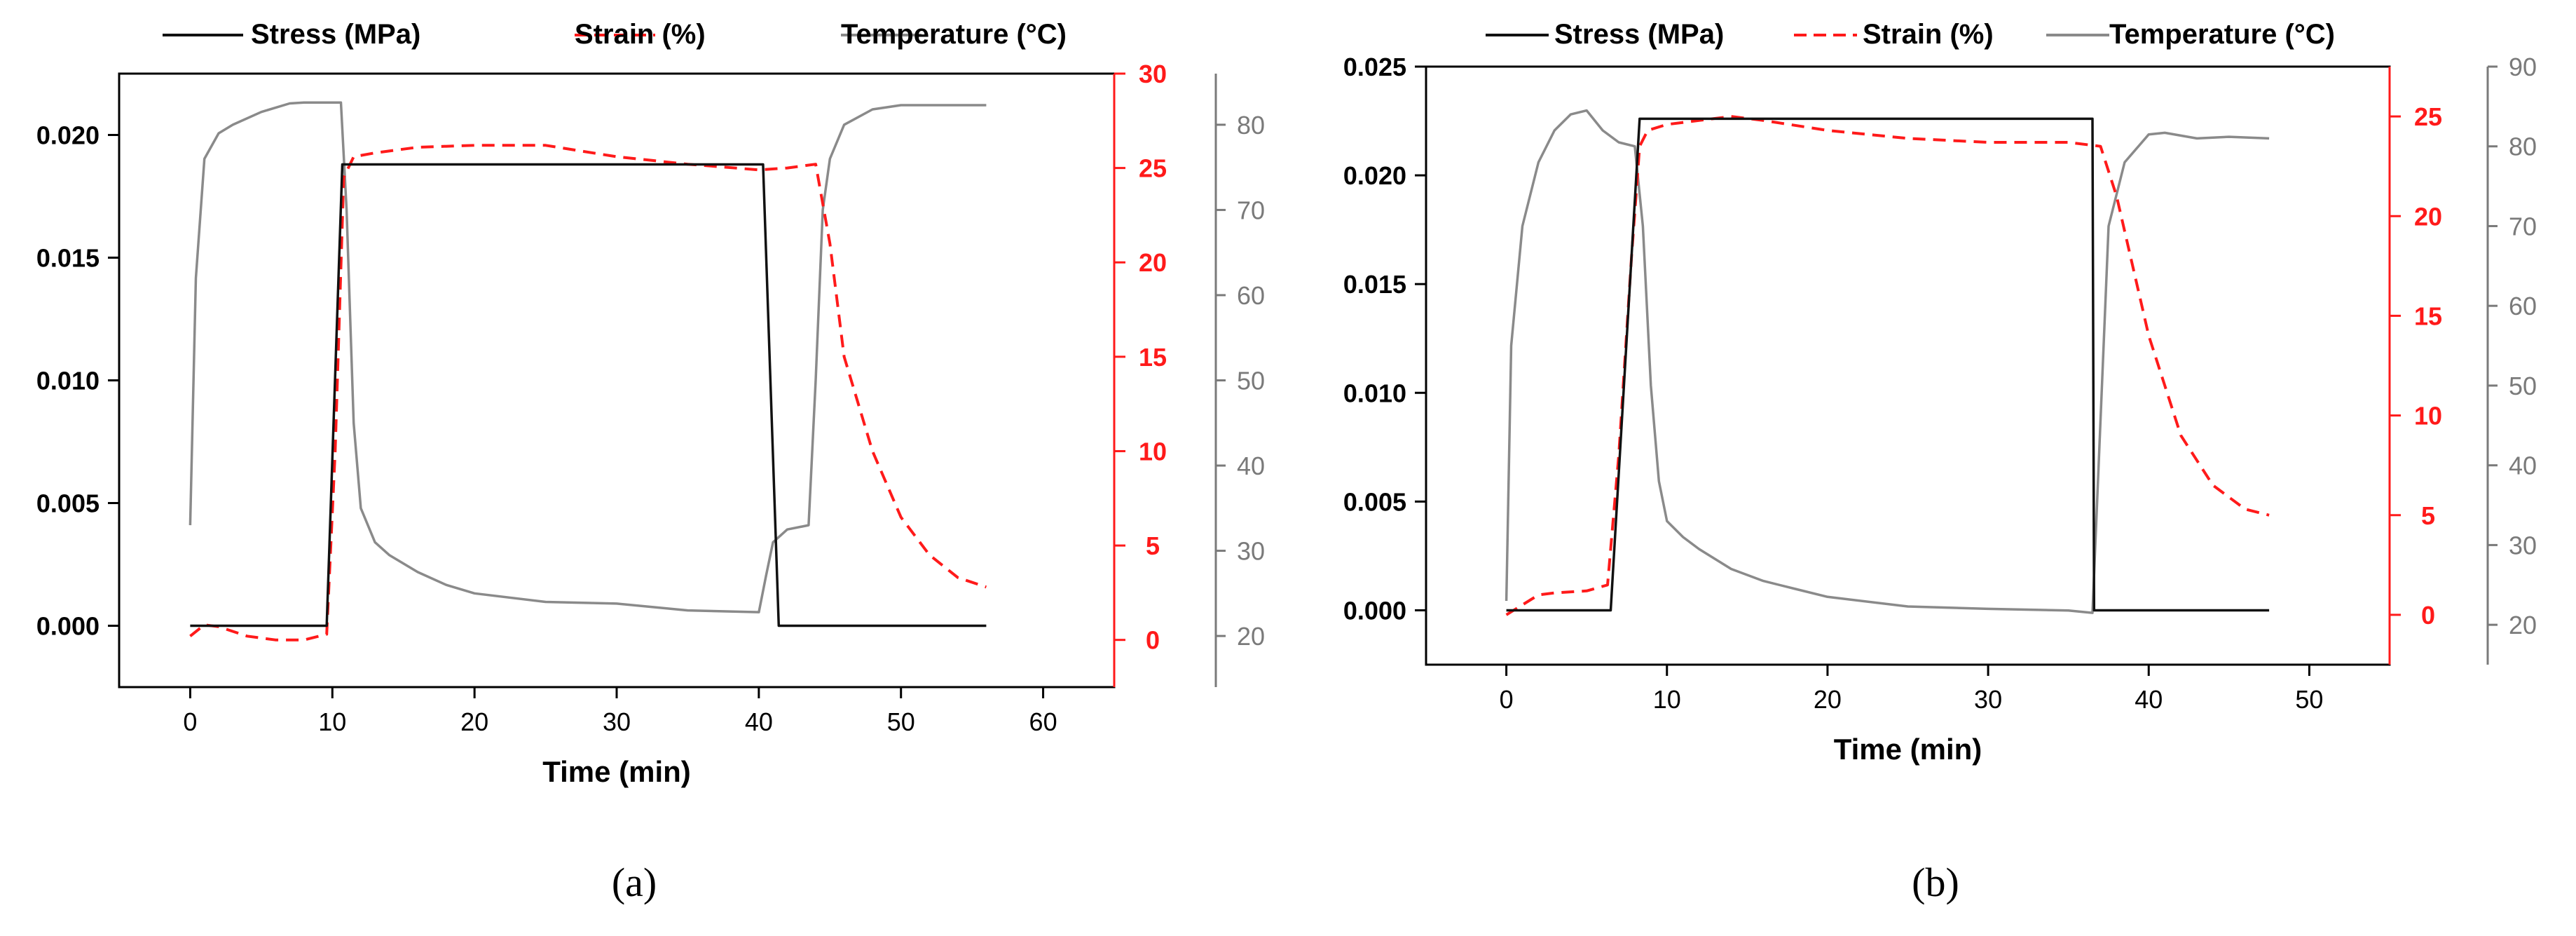 Image resolution: width=2576 pixels, height=936 pixels. I want to click on stress-tick-label: 0.025, so click(1374, 67).